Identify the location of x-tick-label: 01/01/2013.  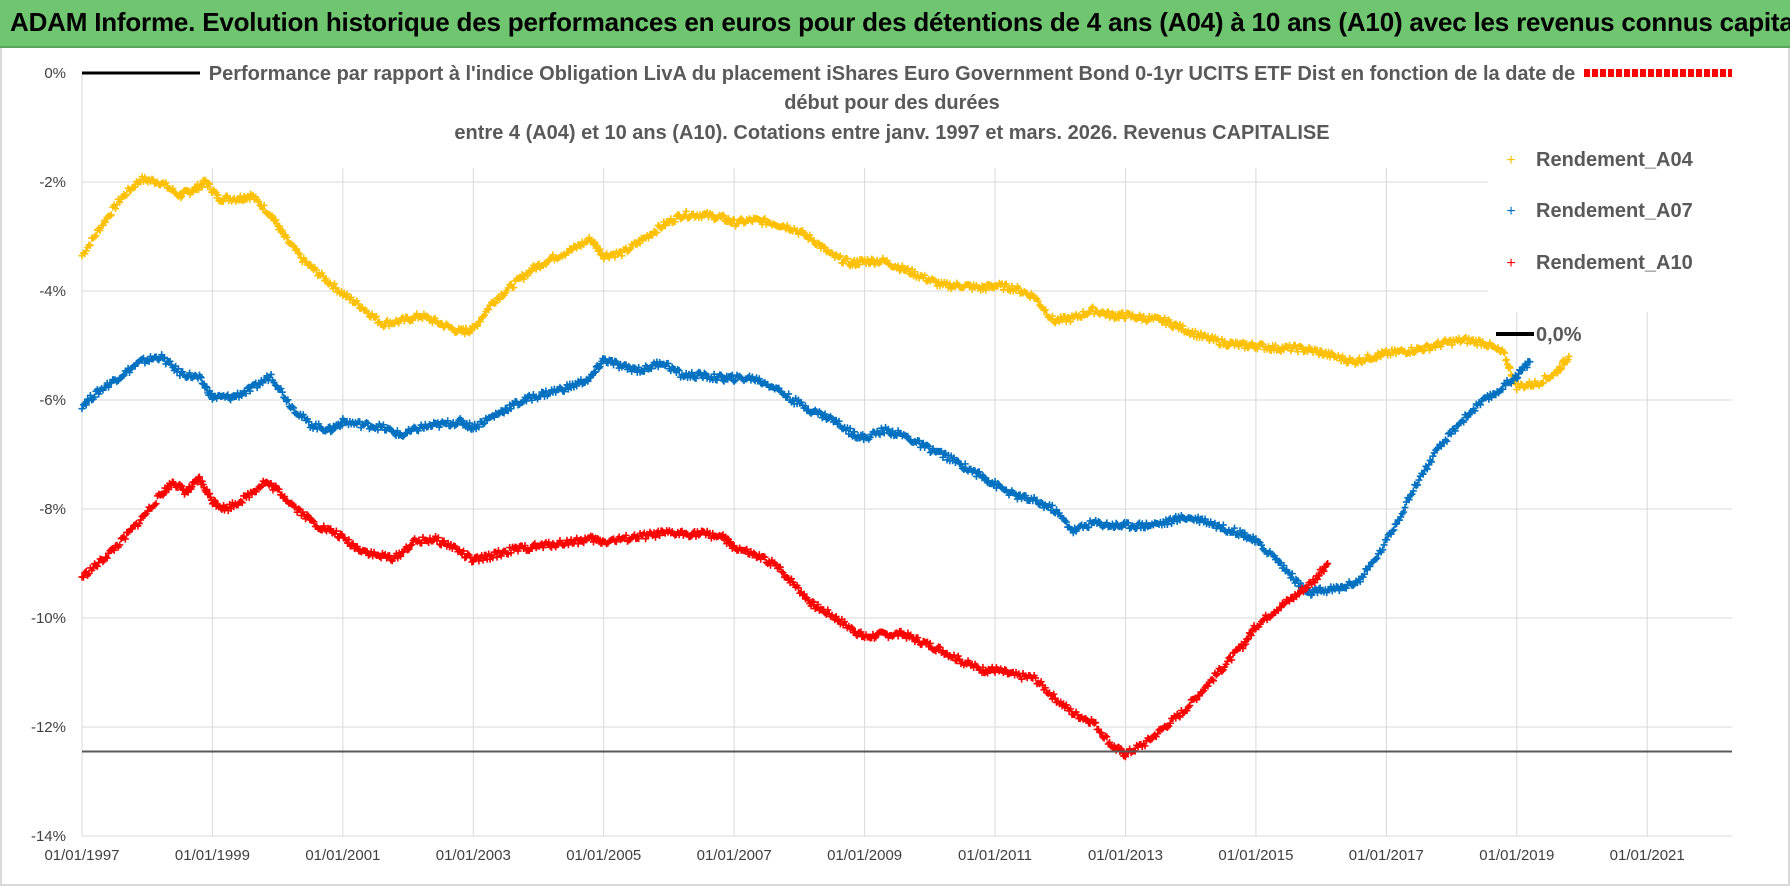
(1125, 855).